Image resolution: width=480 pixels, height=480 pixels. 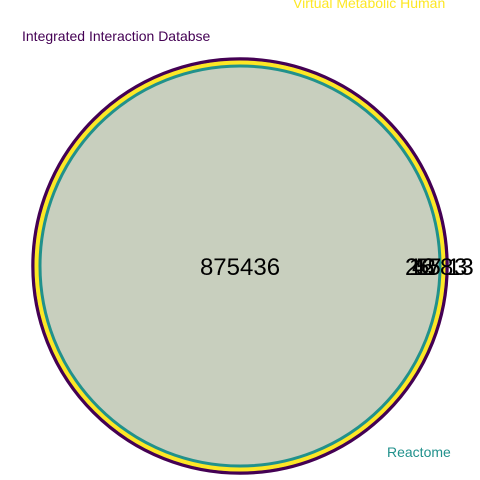 What do you see at coordinates (411, 267) in the screenshot?
I see `edge-count-label: 2` at bounding box center [411, 267].